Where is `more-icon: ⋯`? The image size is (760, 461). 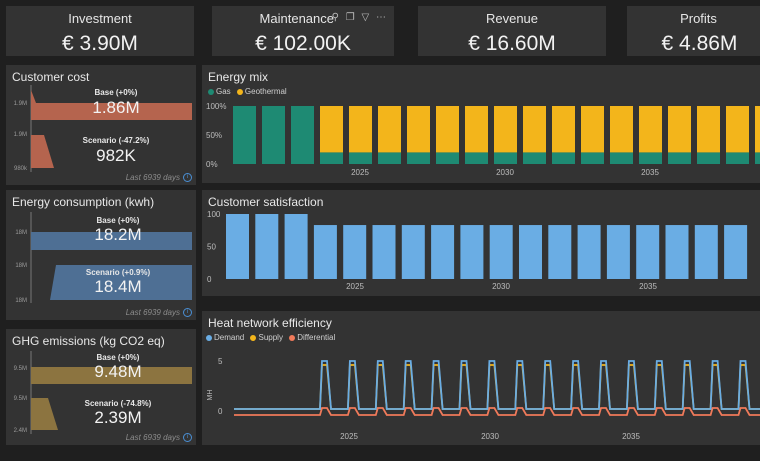 more-icon: ⋯ is located at coordinates (382, 17).